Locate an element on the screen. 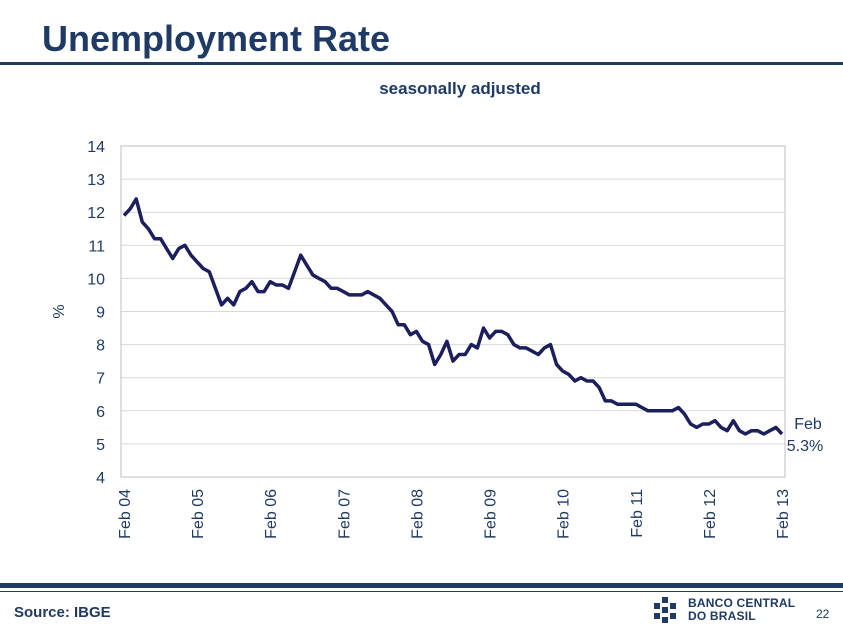  y-tick-label: 5 is located at coordinates (100, 445).